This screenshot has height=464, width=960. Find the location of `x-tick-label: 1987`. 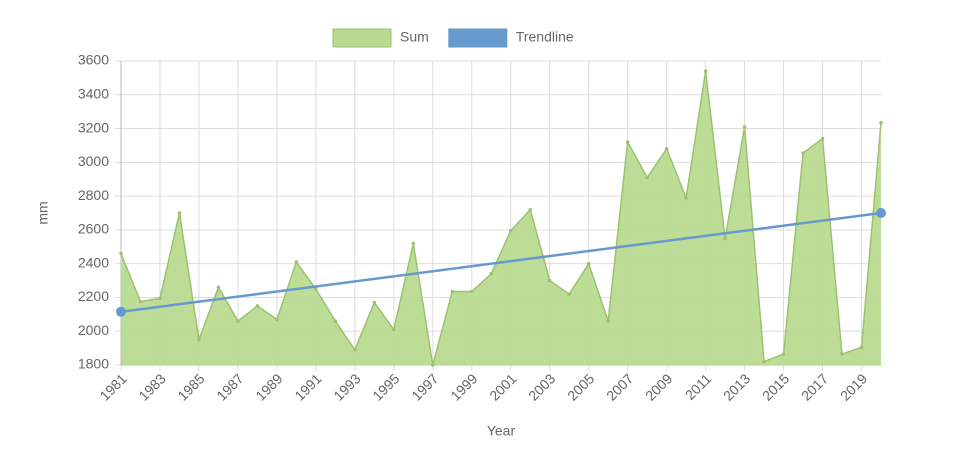

x-tick-label: 1987 is located at coordinates (229, 386).